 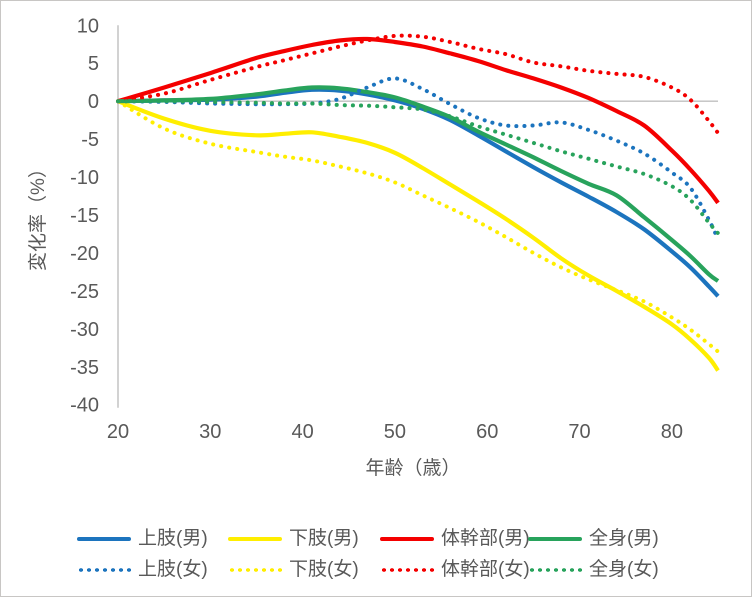 I want to click on y-tick-label: -35, so click(x=84, y=368).